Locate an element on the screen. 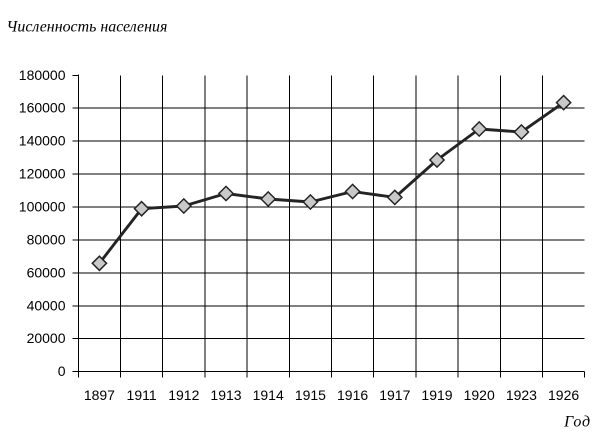 This screenshot has width=601, height=445. svg-text: 1911 is located at coordinates (142, 395).